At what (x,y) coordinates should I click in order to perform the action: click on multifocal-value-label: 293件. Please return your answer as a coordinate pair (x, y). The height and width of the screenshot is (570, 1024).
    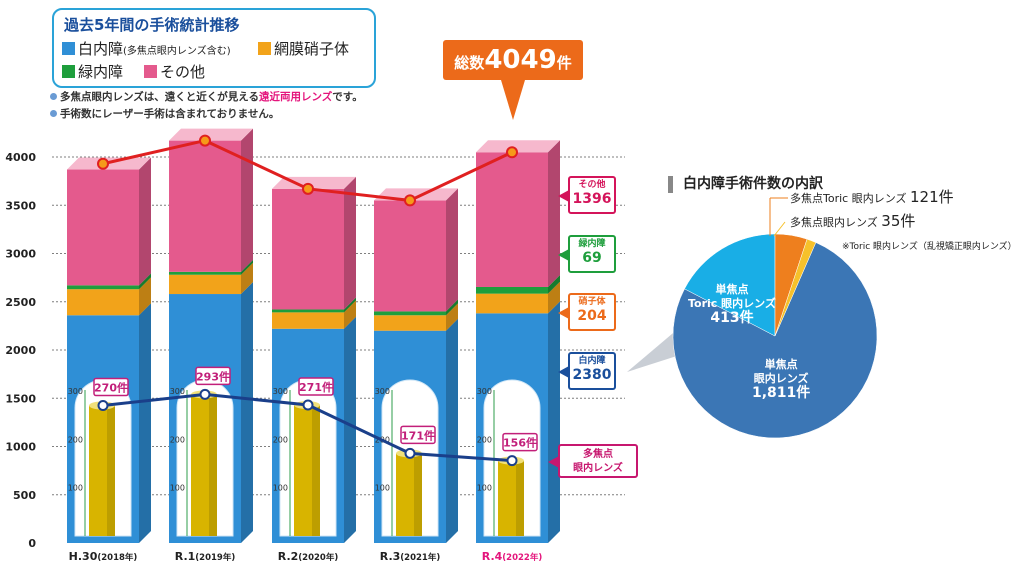
    Looking at the image, I should click on (213, 376).